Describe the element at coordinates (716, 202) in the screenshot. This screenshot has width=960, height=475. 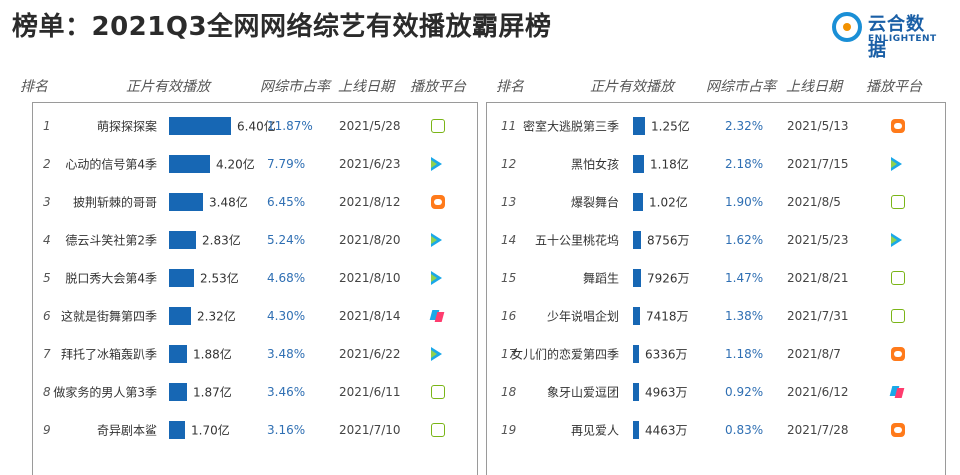
I see `table-row: 13 爆裂舞台 1.02亿 1.90% 2021/8/5` at that location.